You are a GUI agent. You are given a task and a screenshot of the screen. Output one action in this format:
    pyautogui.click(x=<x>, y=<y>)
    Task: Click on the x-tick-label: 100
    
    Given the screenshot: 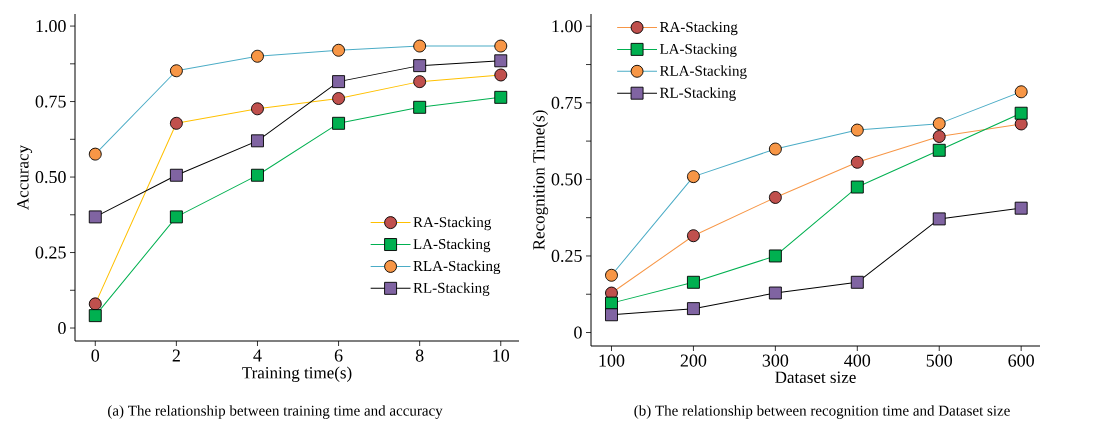 What is the action you would take?
    pyautogui.click(x=612, y=360)
    